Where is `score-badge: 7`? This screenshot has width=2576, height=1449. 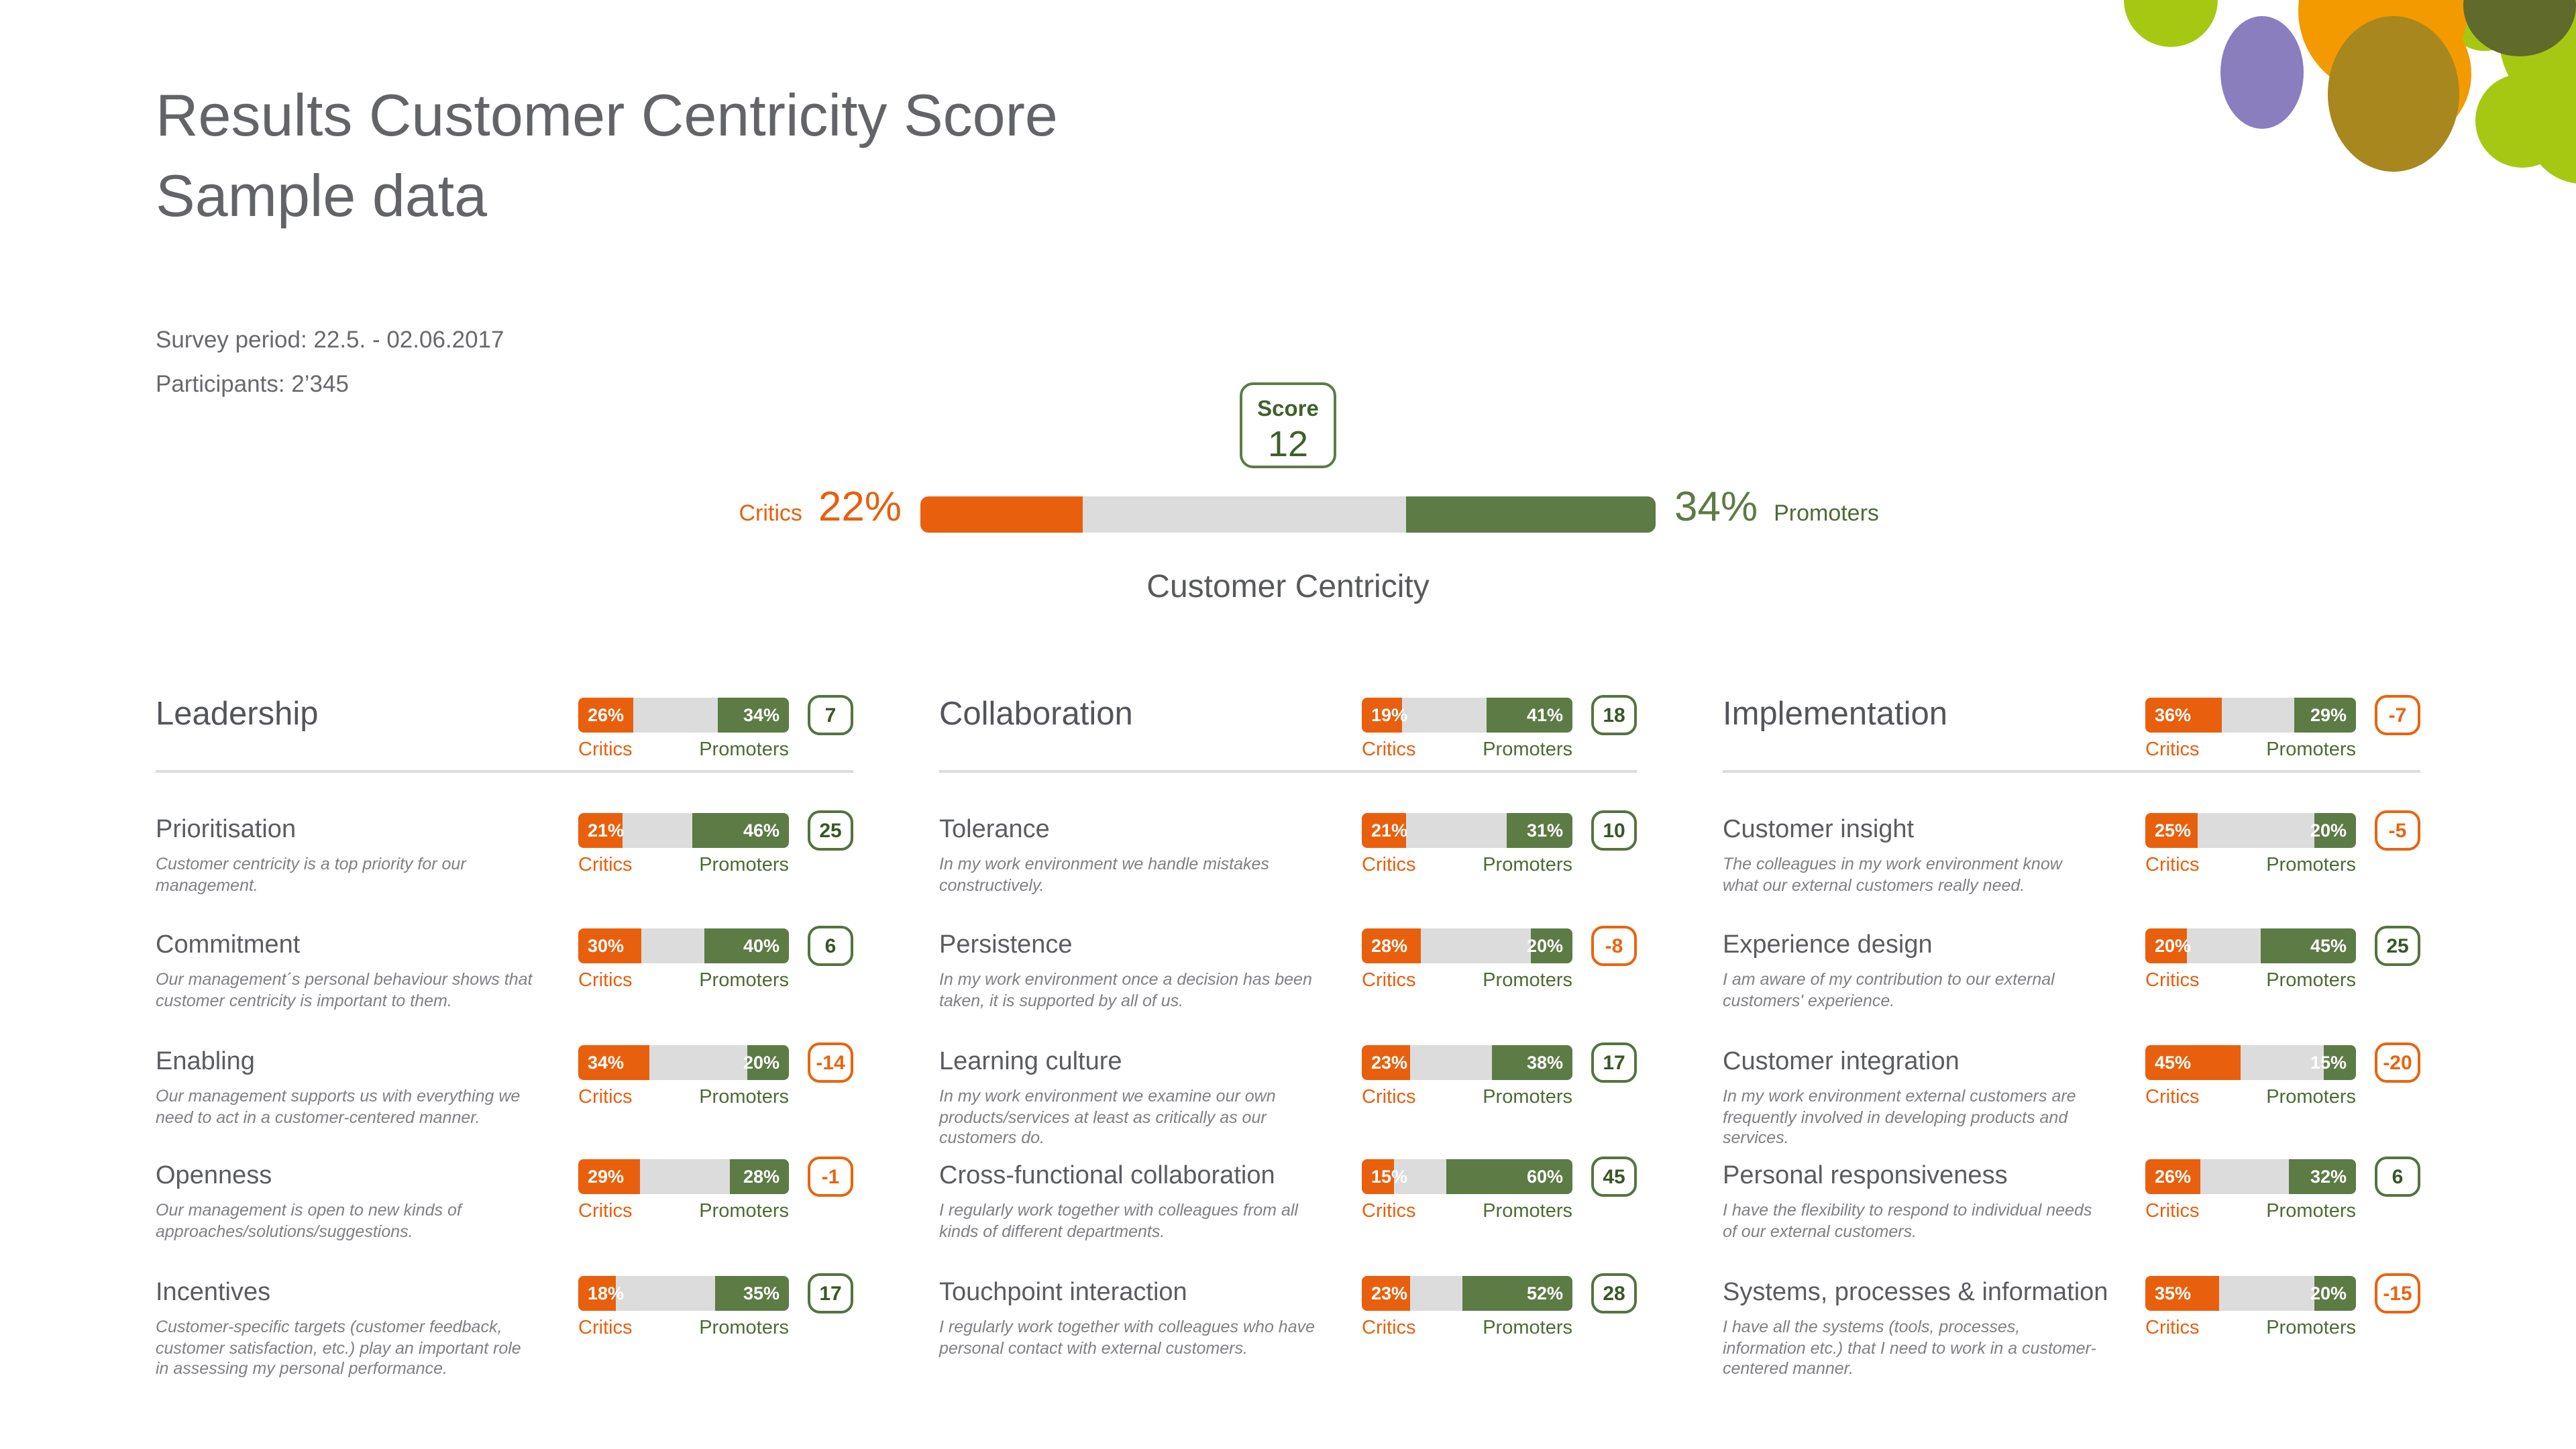
score-badge: 7 is located at coordinates (830, 715).